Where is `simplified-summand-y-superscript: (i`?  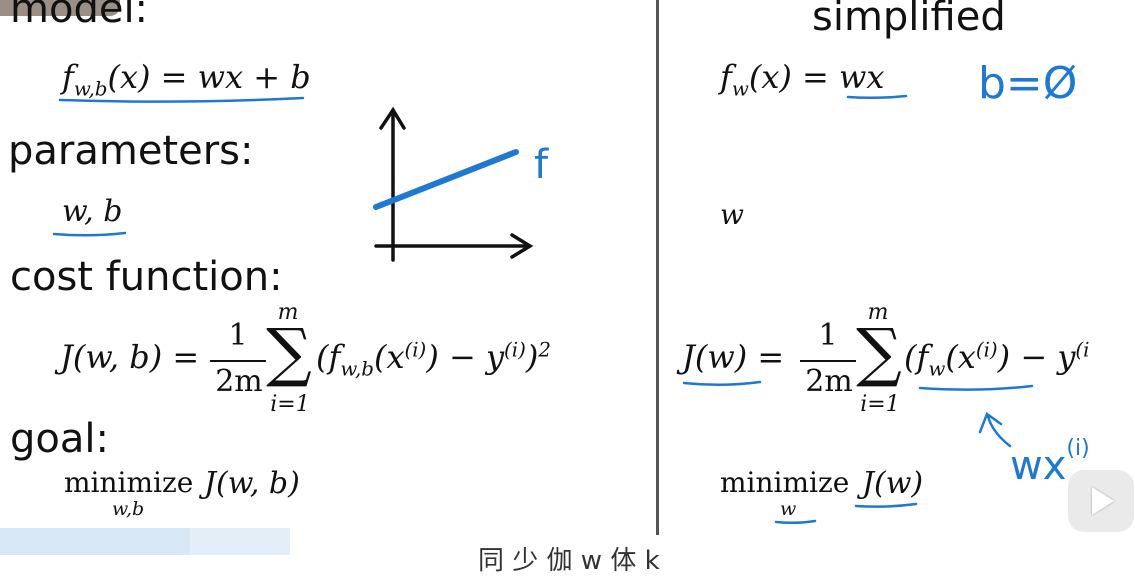
simplified-summand-y-superscript: (i is located at coordinates (1082, 350).